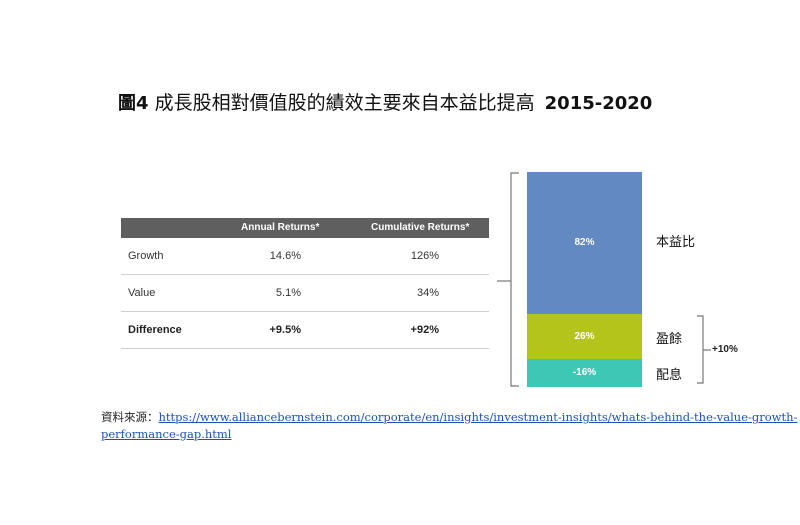  What do you see at coordinates (598, 103) in the screenshot?
I see `title-years: 2015-2020` at bounding box center [598, 103].